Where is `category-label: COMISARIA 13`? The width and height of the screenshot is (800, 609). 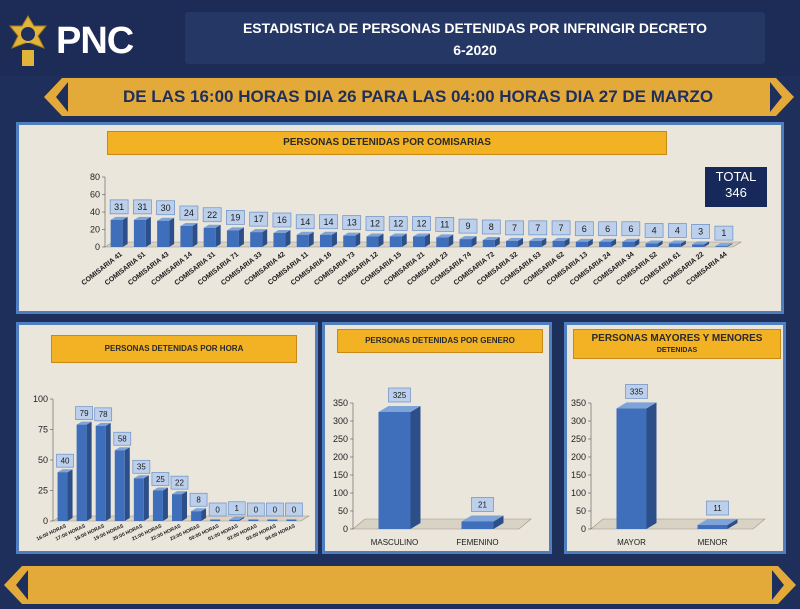
category-label: COMISARIA 13 is located at coordinates (567, 269).